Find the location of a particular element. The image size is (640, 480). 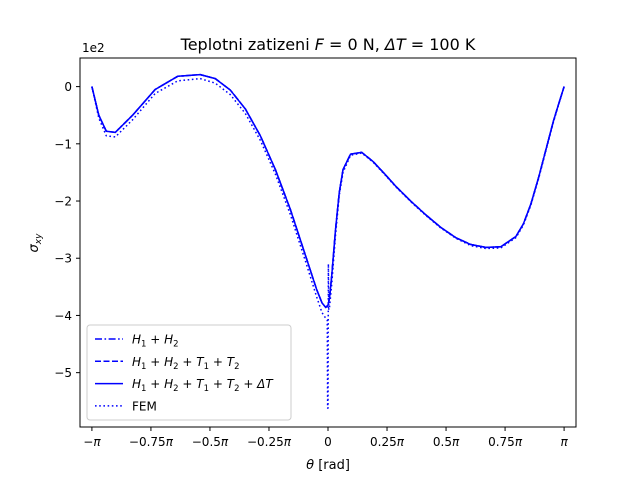

legend-label-3: H1 + H2 + T1 + T2 + ΔT is located at coordinates (203, 385).